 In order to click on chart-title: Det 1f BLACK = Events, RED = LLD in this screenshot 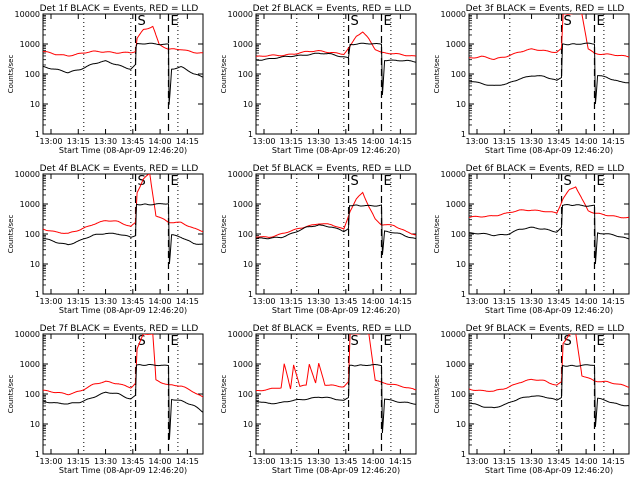, I will do `click(119, 9)`.